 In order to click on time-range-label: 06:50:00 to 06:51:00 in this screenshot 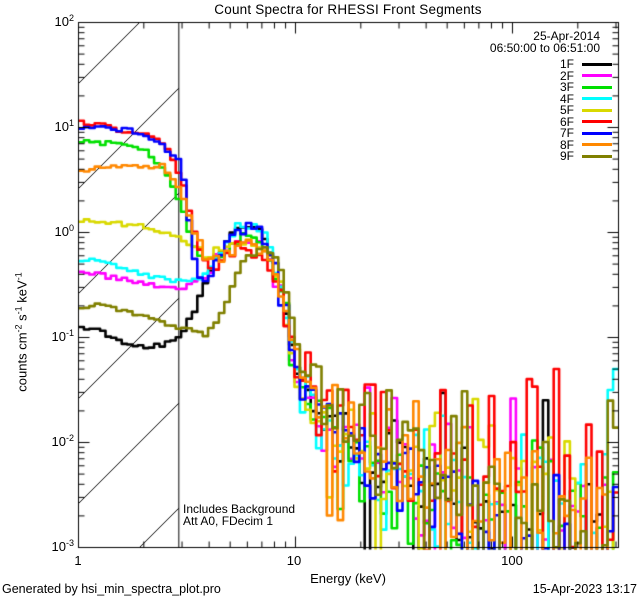, I will do `click(544, 48)`.